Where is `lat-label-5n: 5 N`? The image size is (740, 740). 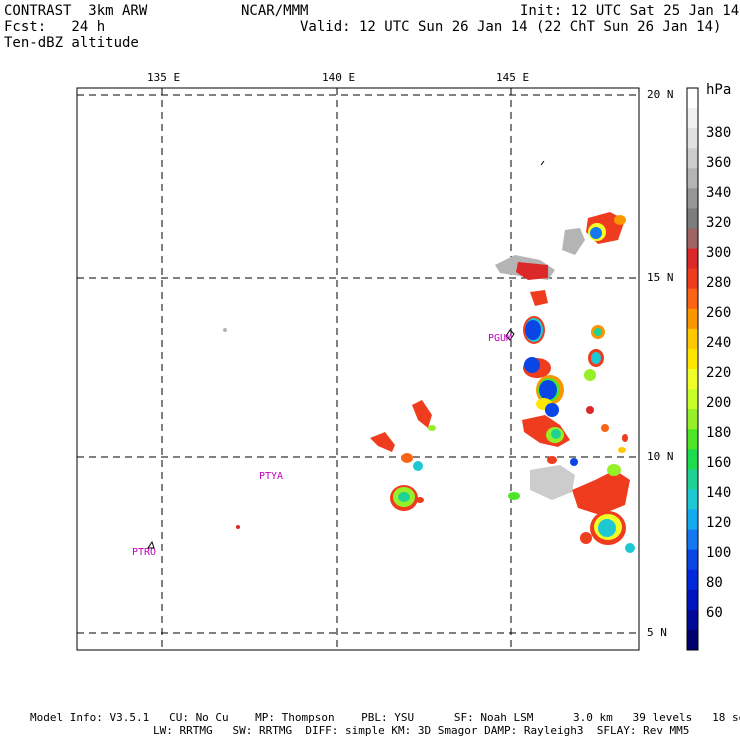
lat-label-5n: 5 N is located at coordinates (657, 632).